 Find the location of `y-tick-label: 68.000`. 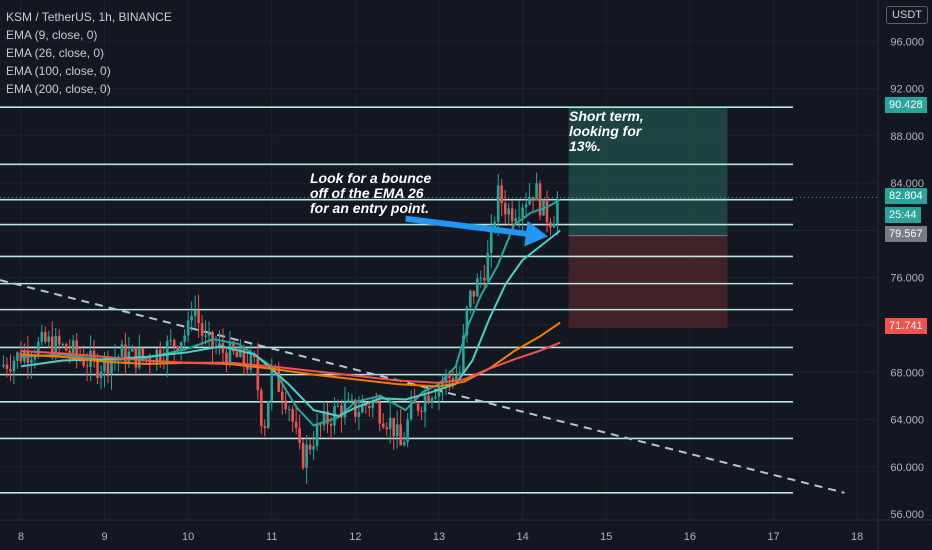

y-tick-label: 68.000 is located at coordinates (907, 373).